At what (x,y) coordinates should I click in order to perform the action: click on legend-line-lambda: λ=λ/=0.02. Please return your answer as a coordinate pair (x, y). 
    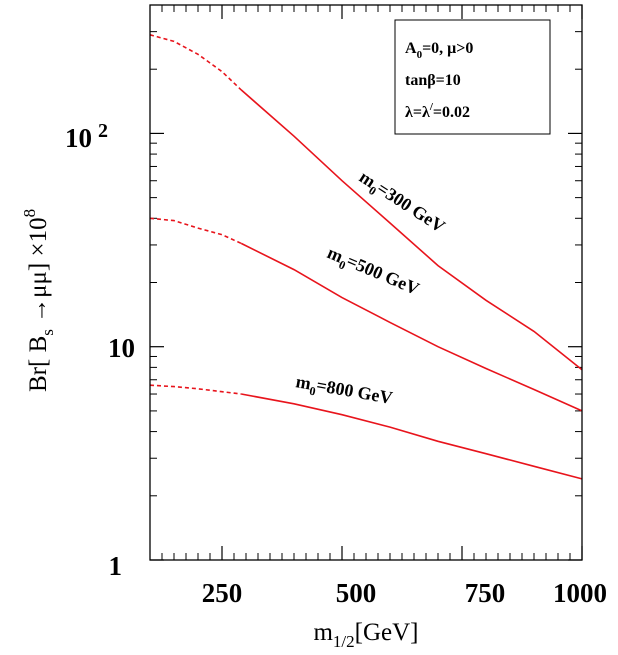
    Looking at the image, I should click on (437, 111).